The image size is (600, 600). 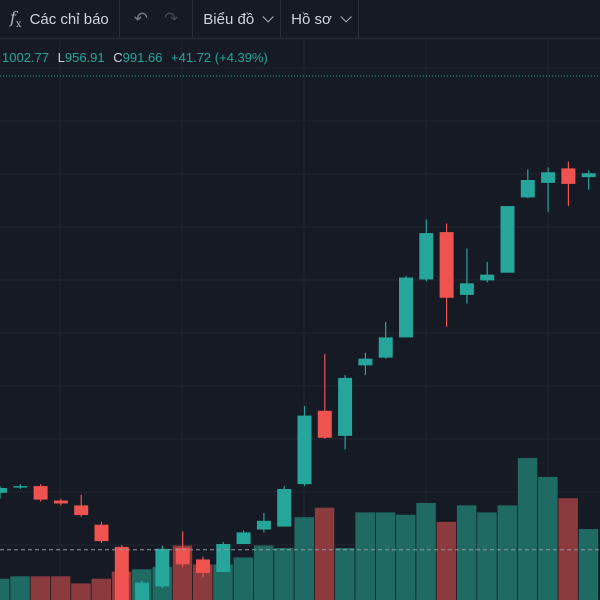 What do you see at coordinates (156, 19) in the screenshot?
I see `history-group: ↶ ↷` at bounding box center [156, 19].